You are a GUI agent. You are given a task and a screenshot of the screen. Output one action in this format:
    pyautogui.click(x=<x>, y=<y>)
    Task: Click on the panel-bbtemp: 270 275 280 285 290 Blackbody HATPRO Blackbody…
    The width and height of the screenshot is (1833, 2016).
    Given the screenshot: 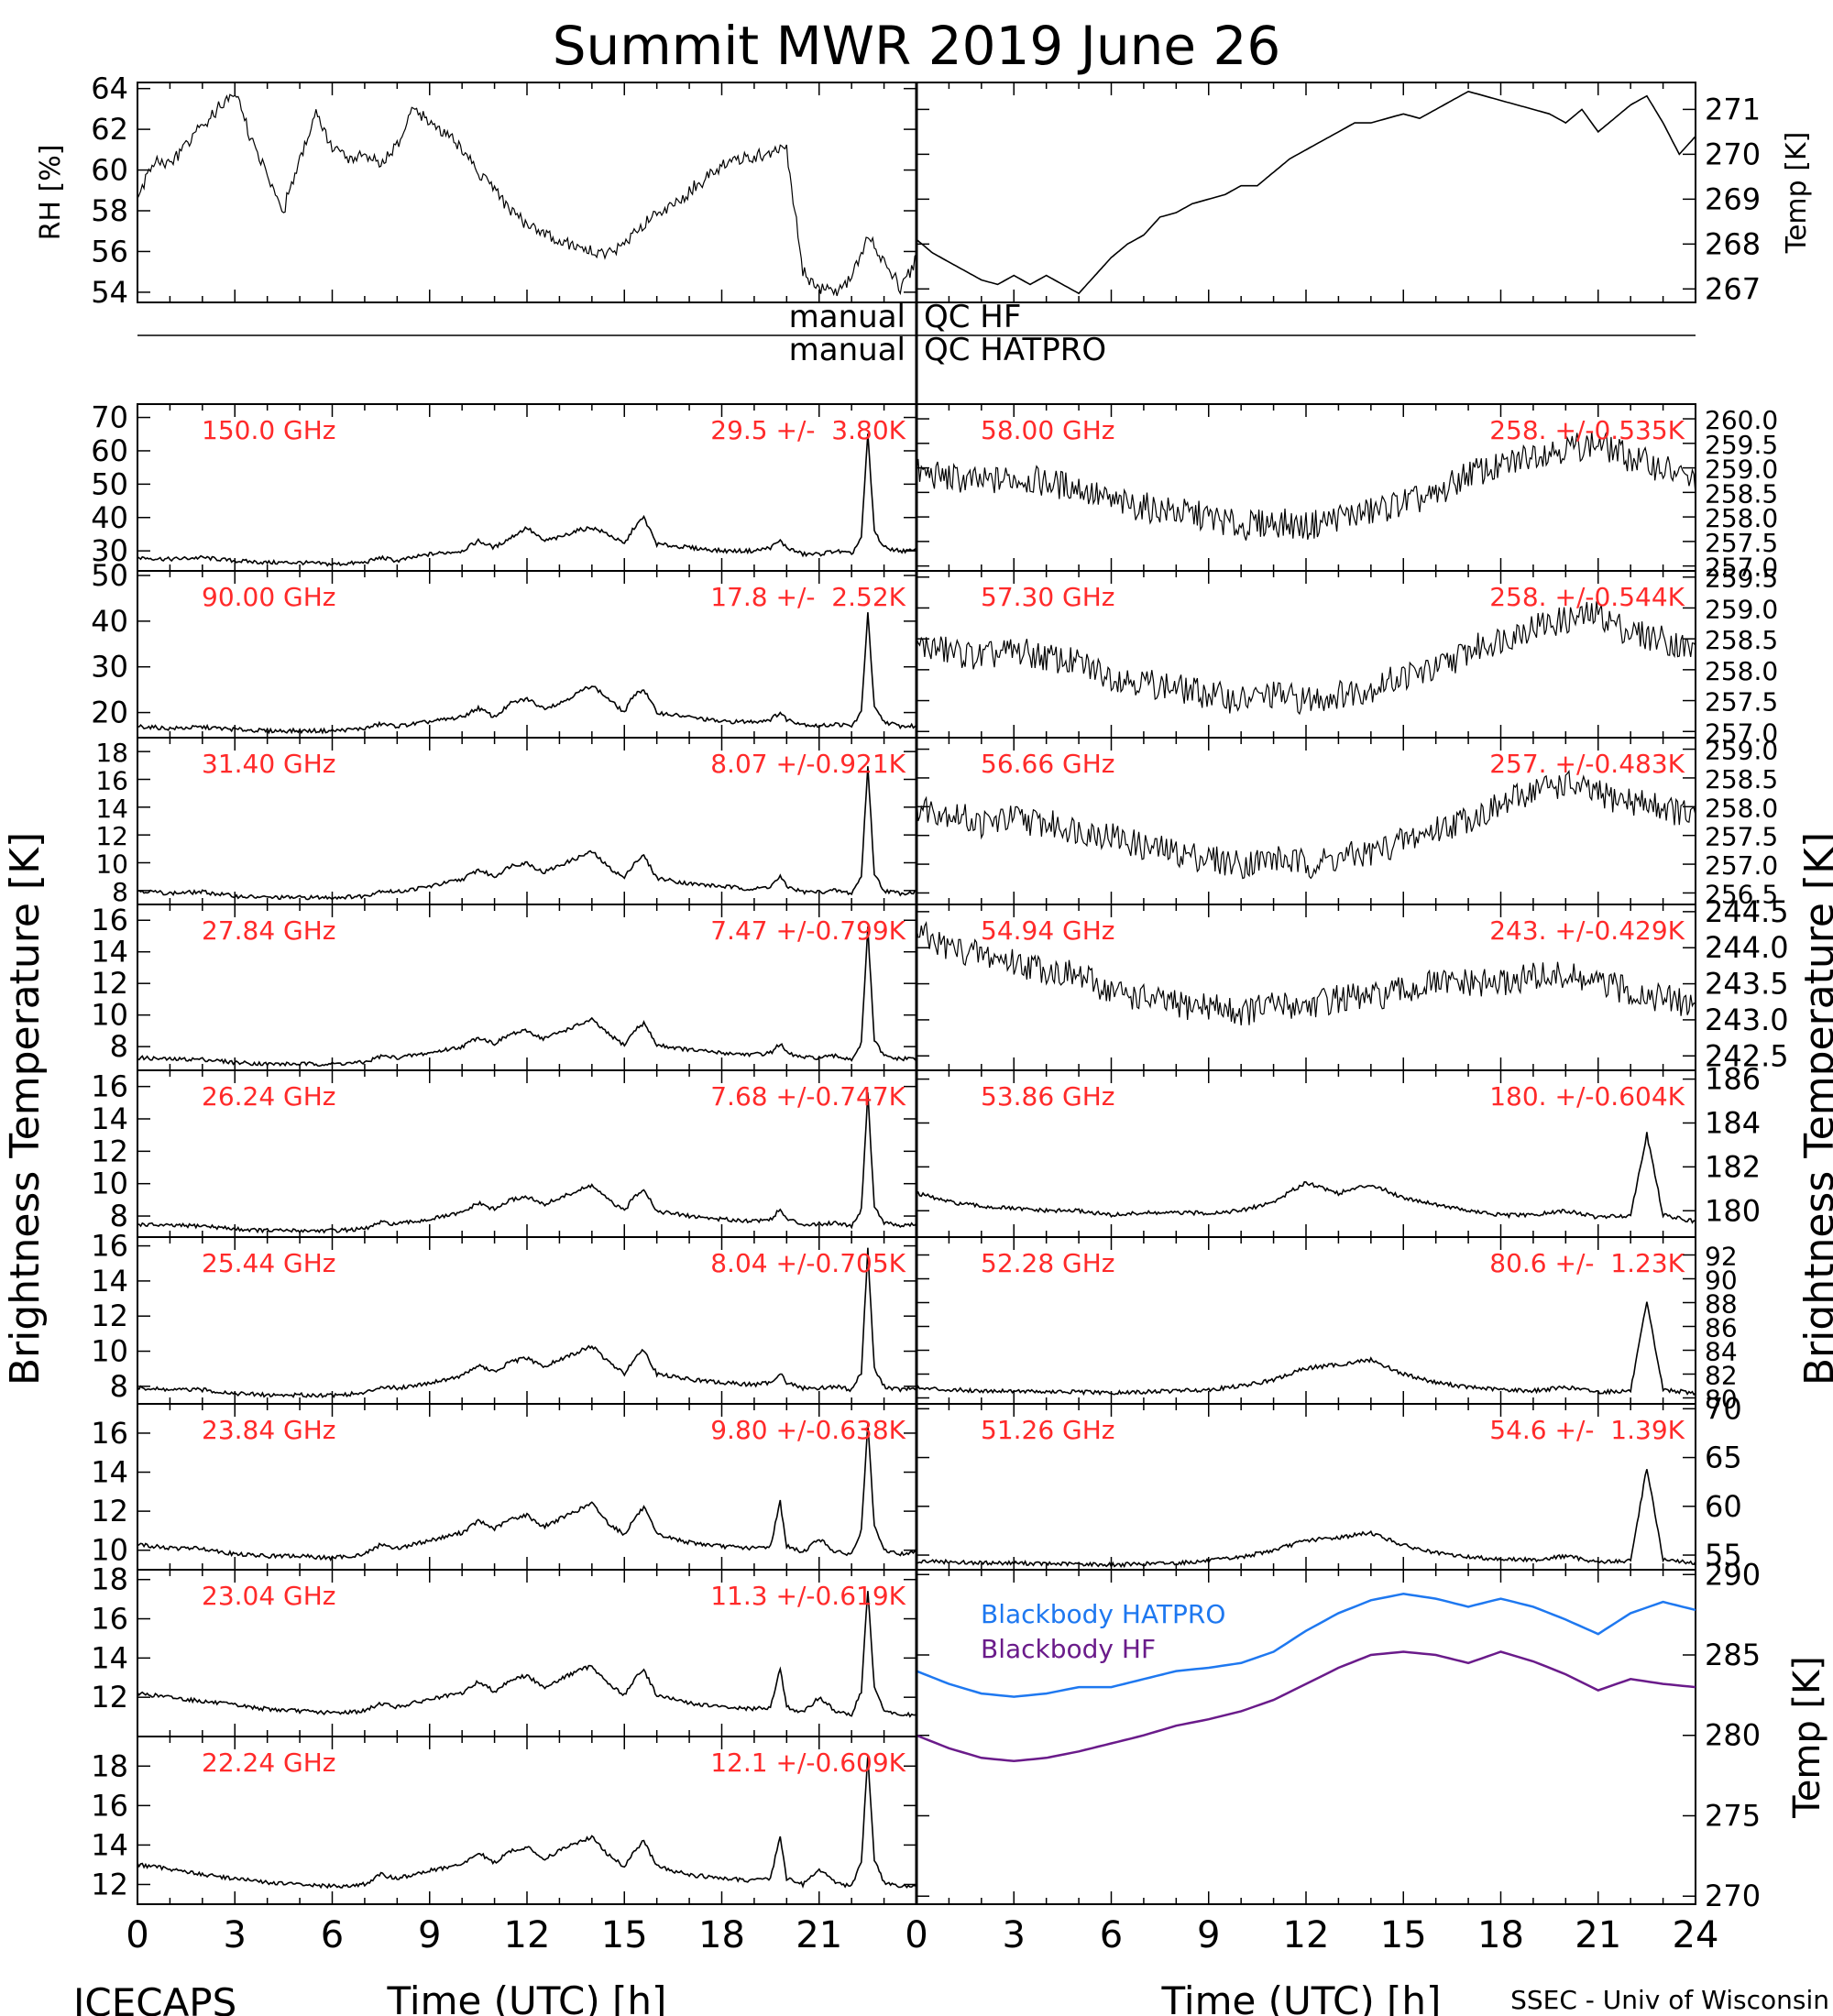 What is the action you would take?
    pyautogui.click(x=1372, y=1735)
    